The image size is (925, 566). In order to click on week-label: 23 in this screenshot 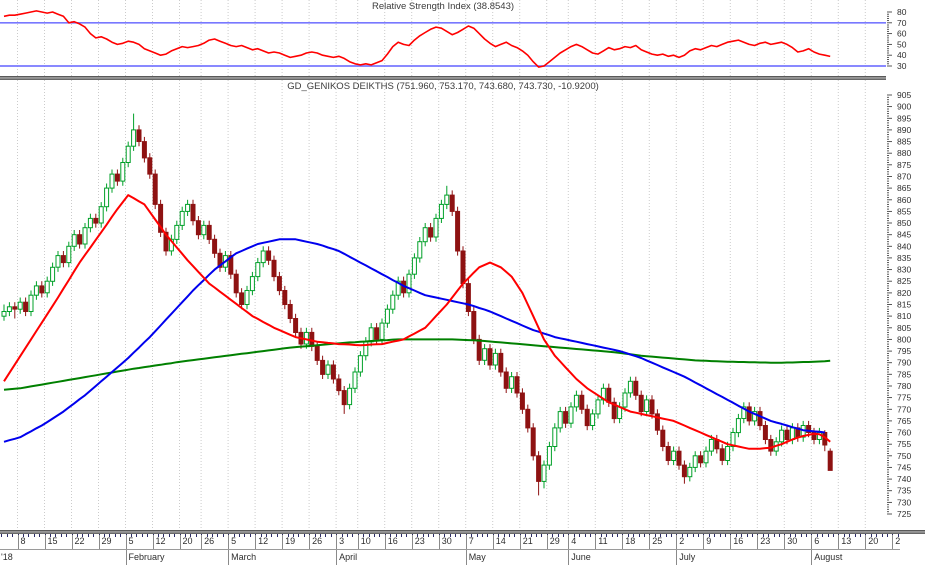, I will do `click(419, 541)`.